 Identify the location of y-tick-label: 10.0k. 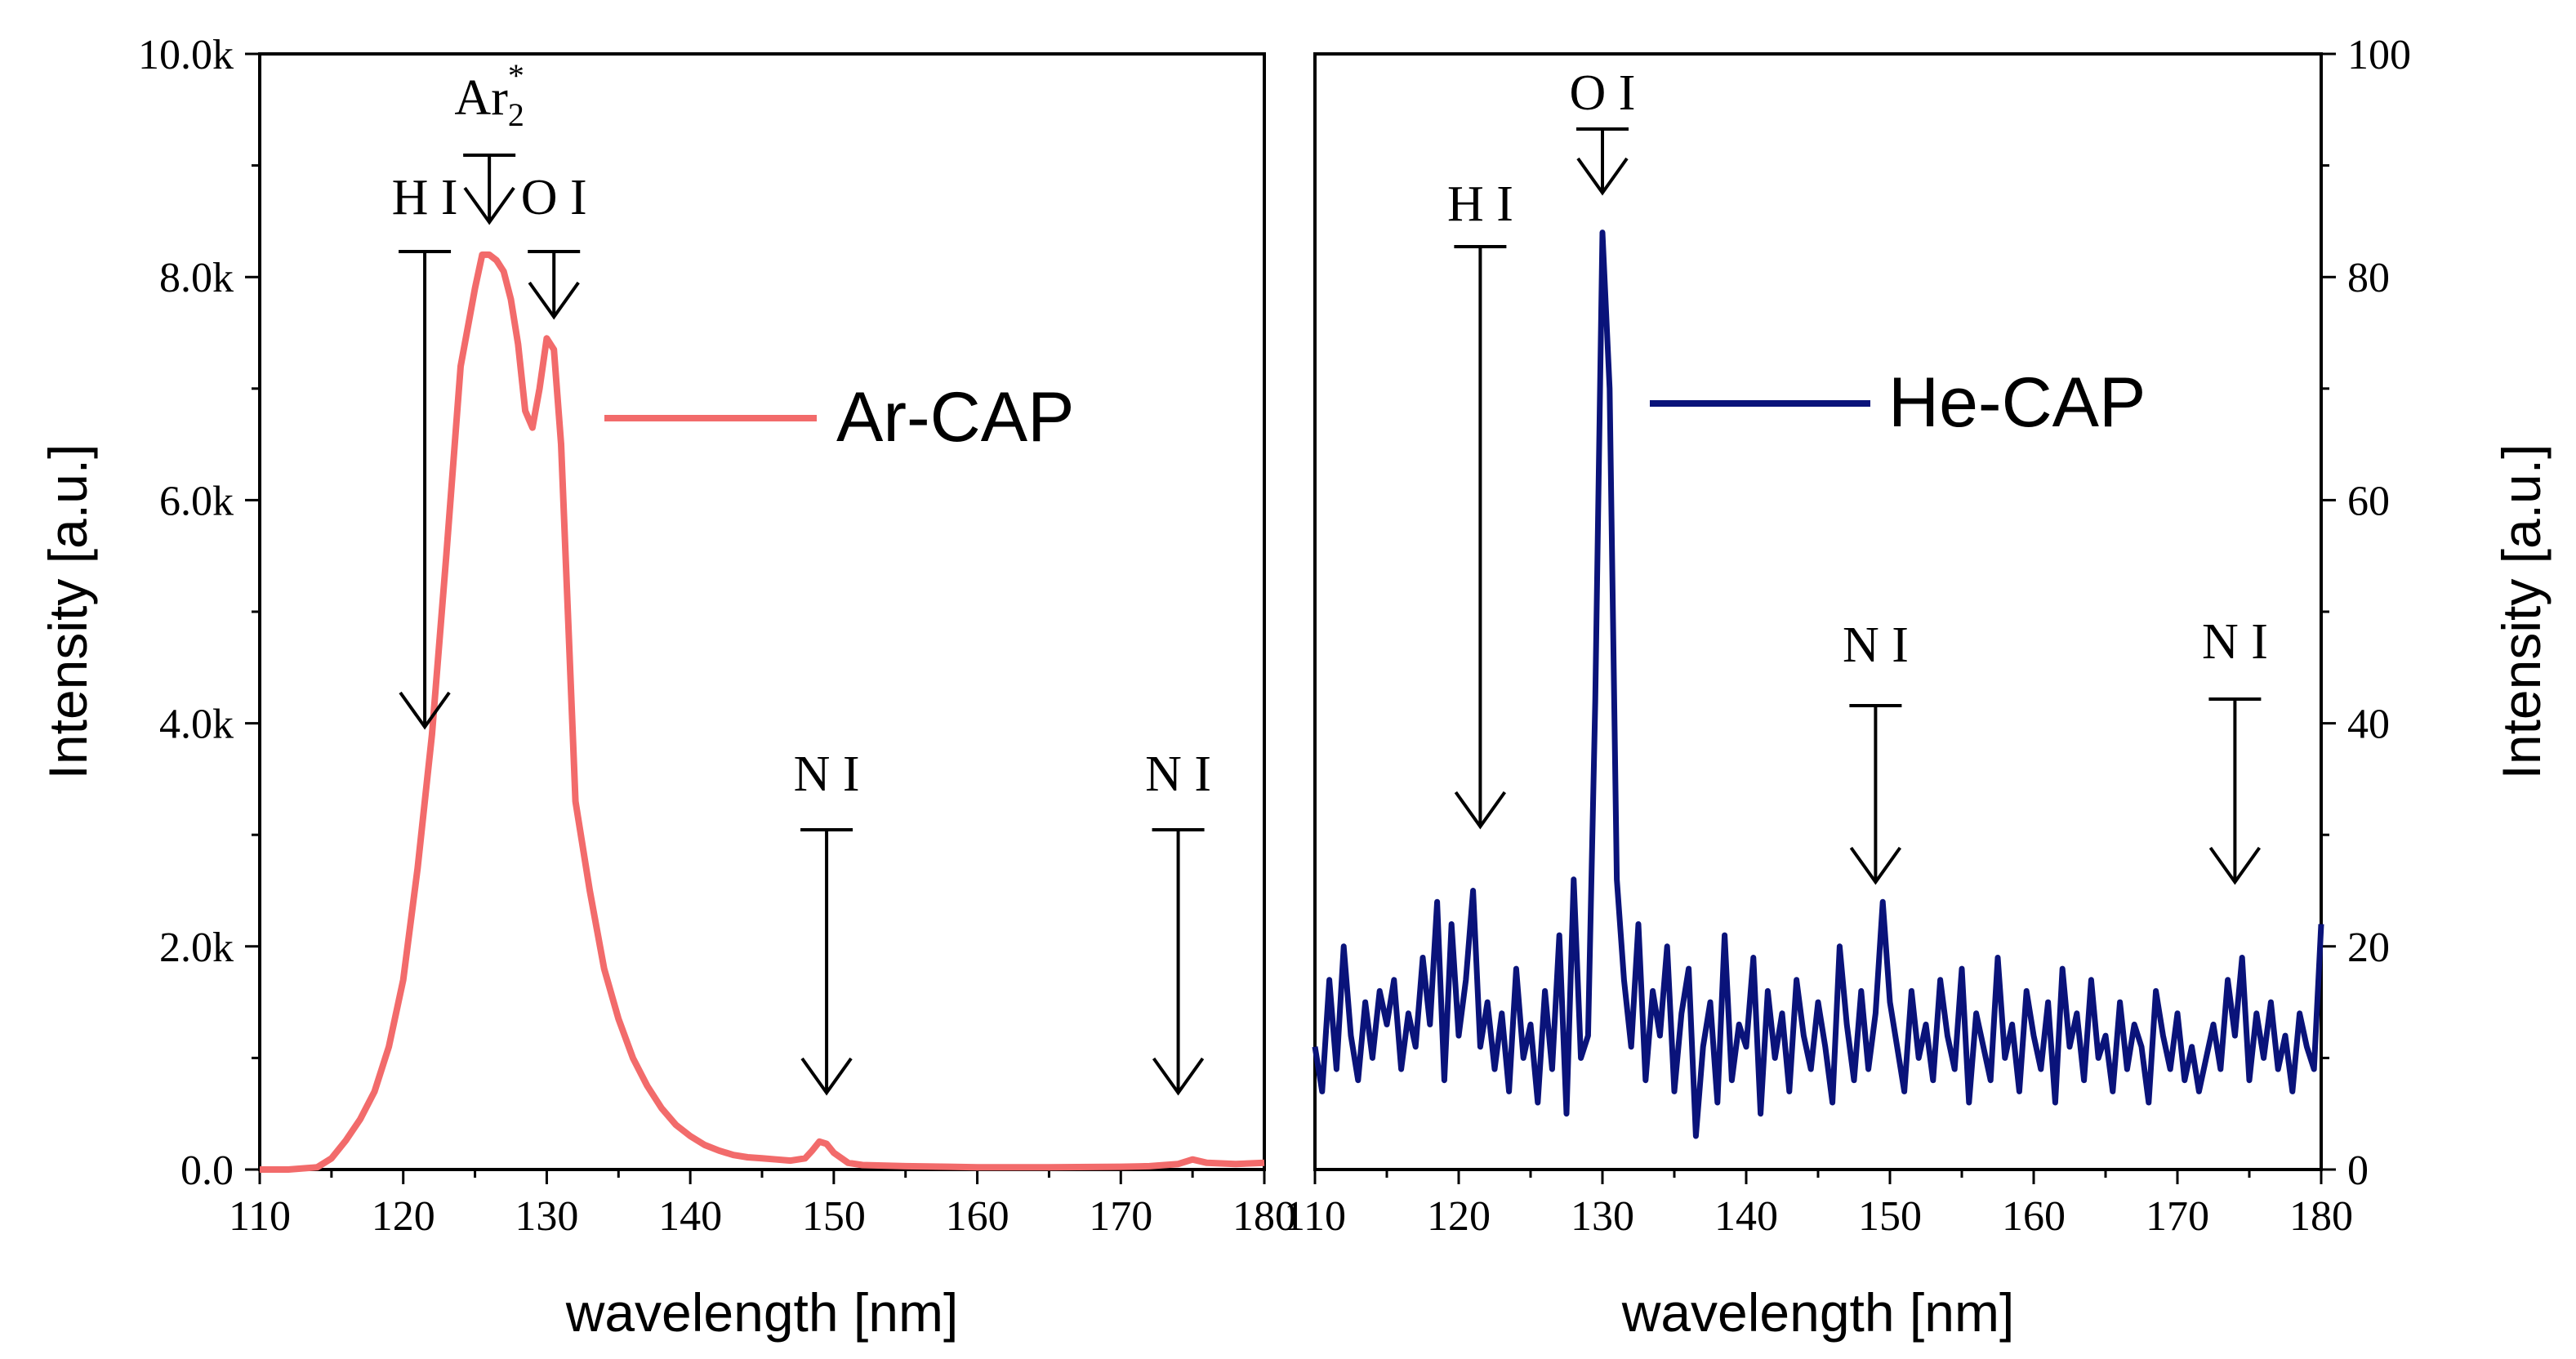
(186, 55).